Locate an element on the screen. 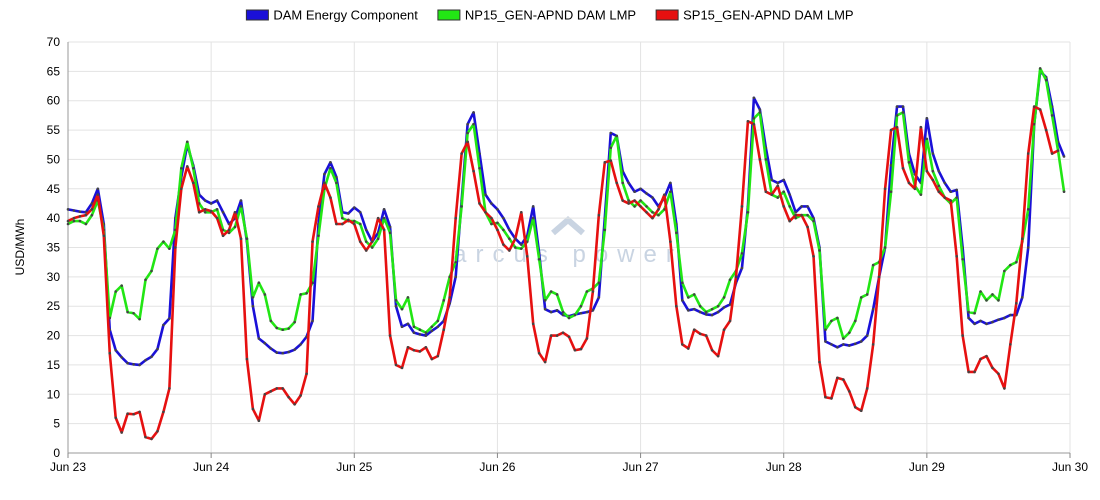  x-tick-label: Jun 28 is located at coordinates (784, 467).